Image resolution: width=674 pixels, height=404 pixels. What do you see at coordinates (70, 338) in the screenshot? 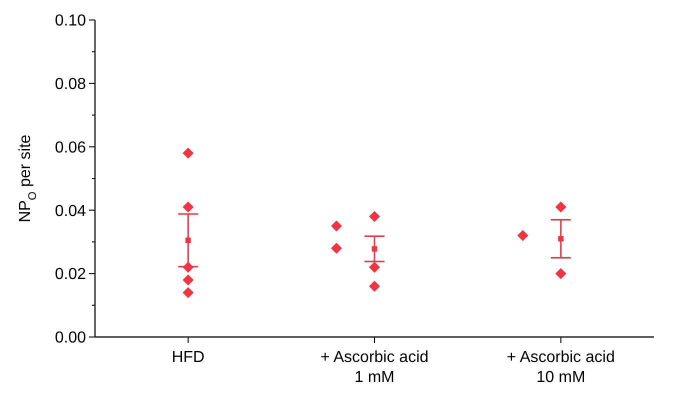
I see `y-tick-label: 0.00` at bounding box center [70, 338].